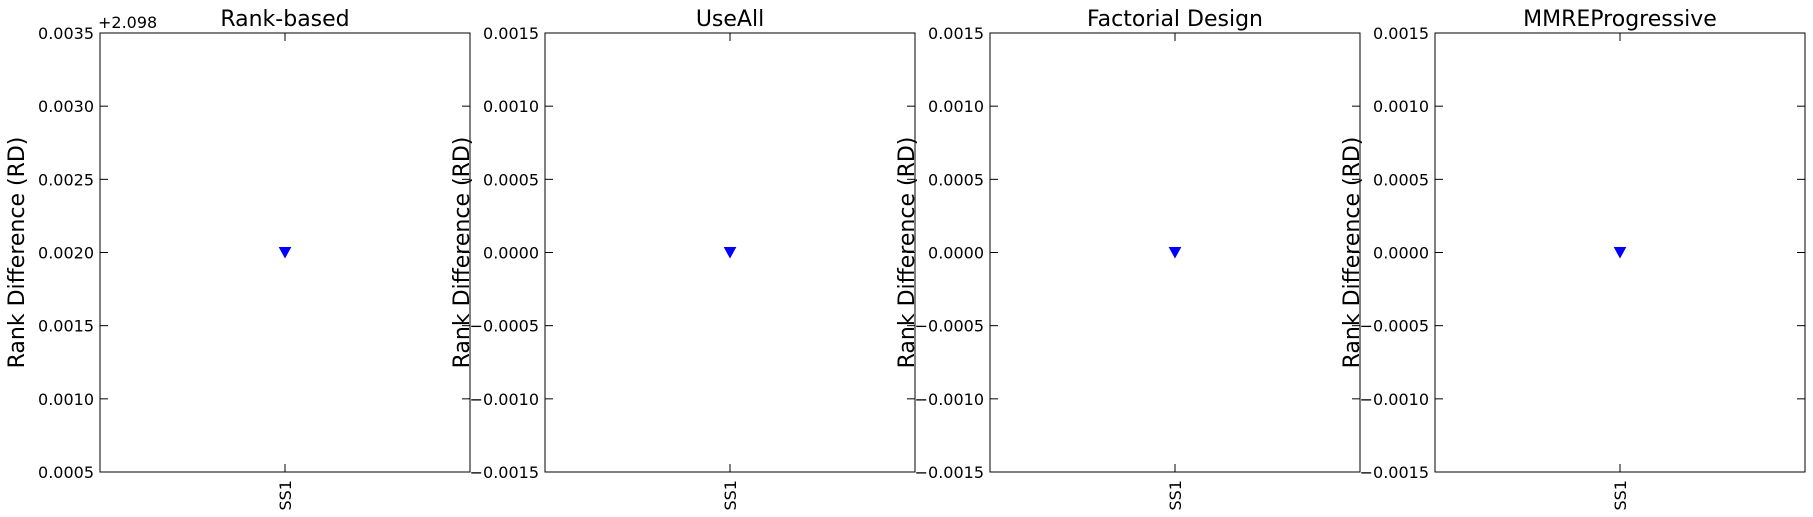 The width and height of the screenshot is (1813, 517). What do you see at coordinates (730, 19) in the screenshot?
I see `chart-title: UseAll` at bounding box center [730, 19].